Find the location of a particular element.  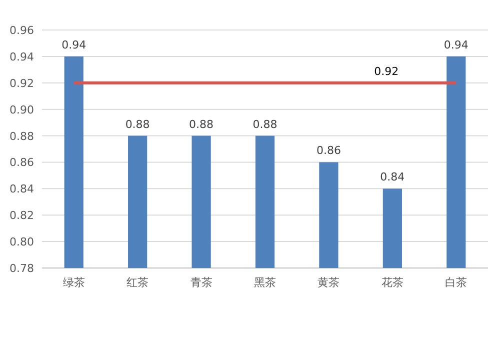

y-tick-label: 0.80 is located at coordinates (22, 242).